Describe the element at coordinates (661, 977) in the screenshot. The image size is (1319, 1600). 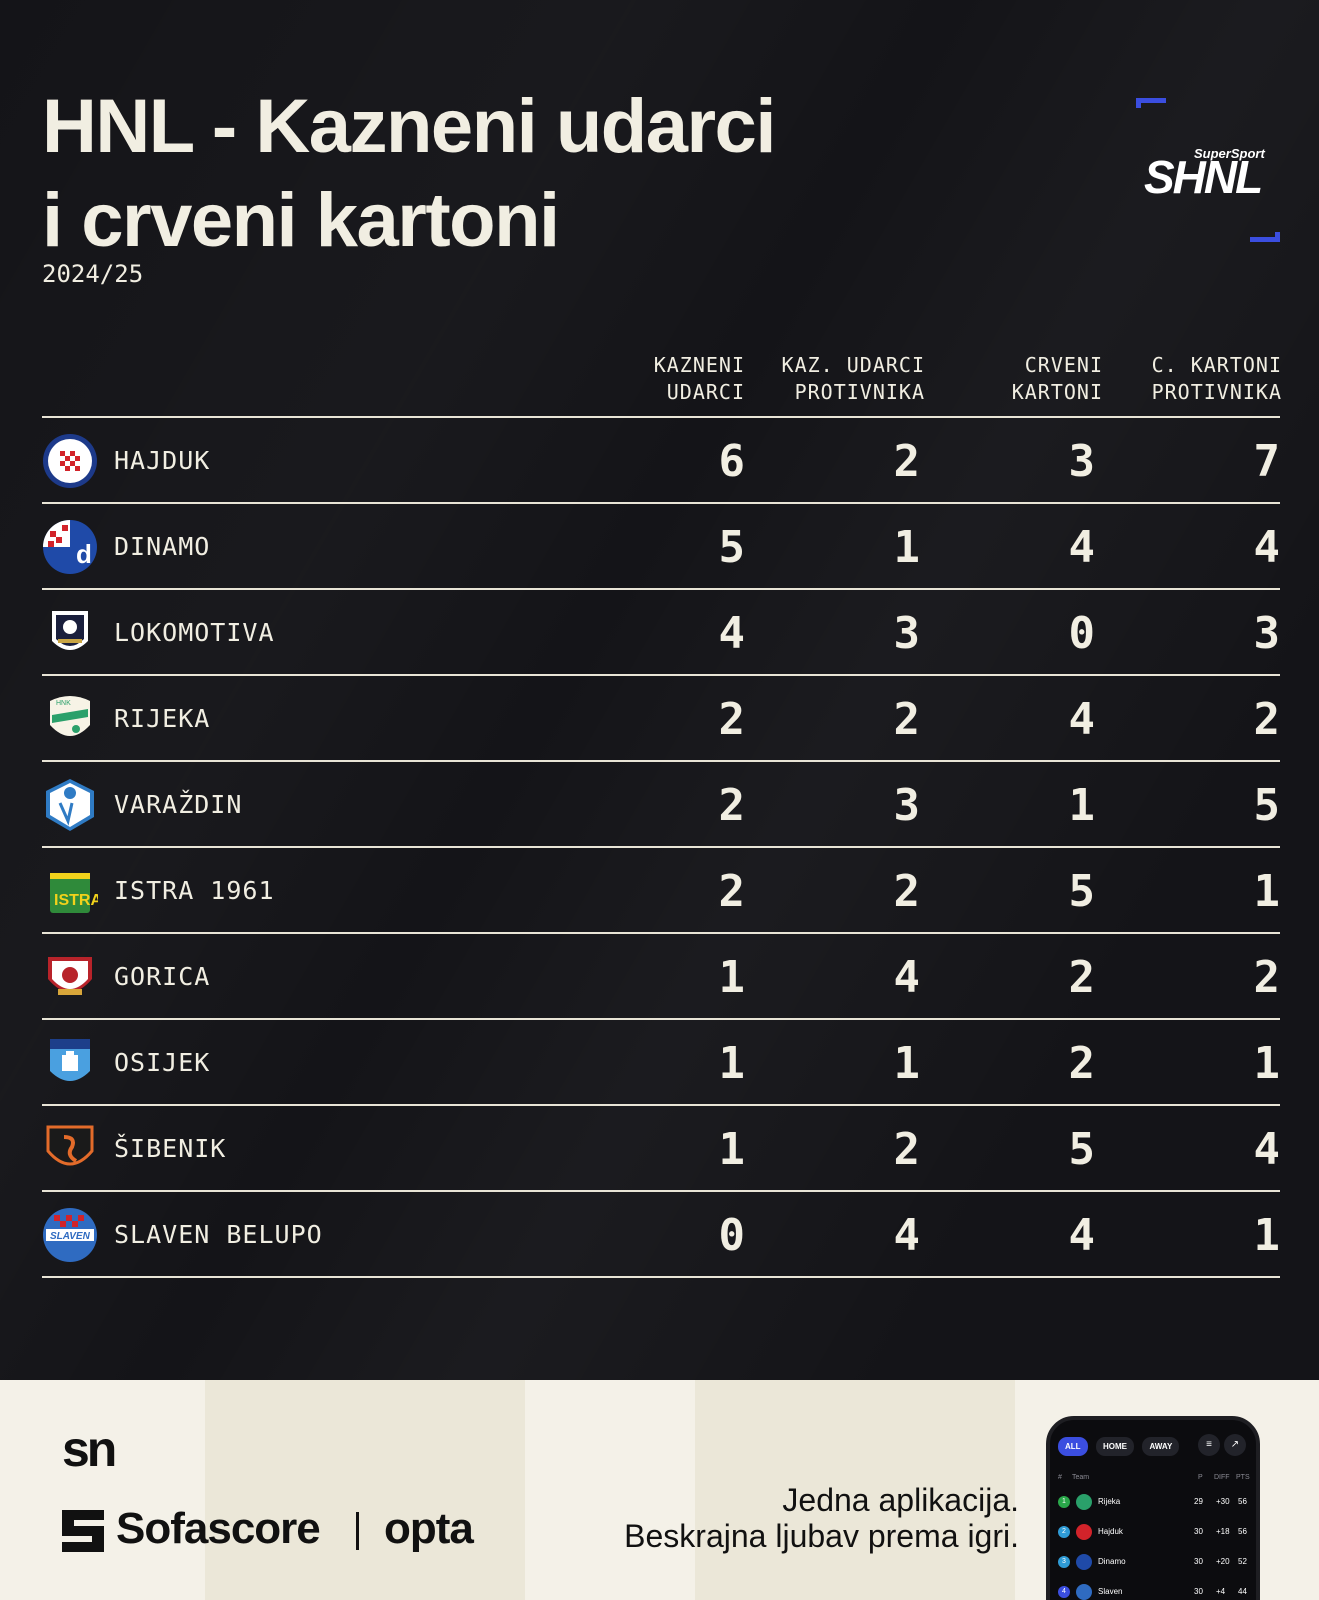
I see `table-row: GORICA 1 4 2 2` at that location.